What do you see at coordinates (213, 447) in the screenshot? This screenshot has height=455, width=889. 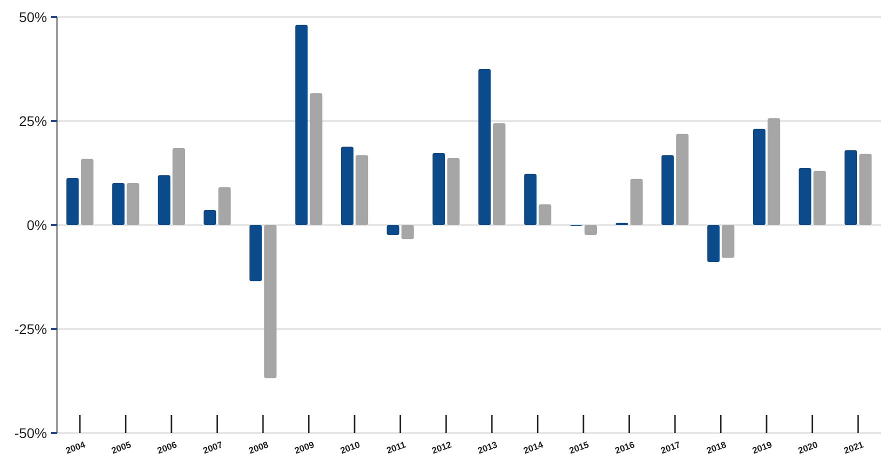 I see `x-tick-label: 2007` at bounding box center [213, 447].